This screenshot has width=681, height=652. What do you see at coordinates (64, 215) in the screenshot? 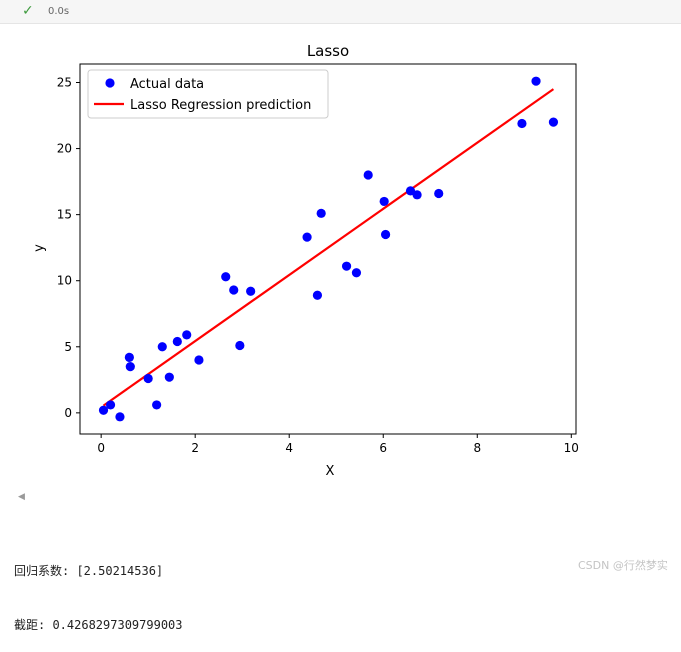
I see `y-tick-label: 15` at bounding box center [64, 215].